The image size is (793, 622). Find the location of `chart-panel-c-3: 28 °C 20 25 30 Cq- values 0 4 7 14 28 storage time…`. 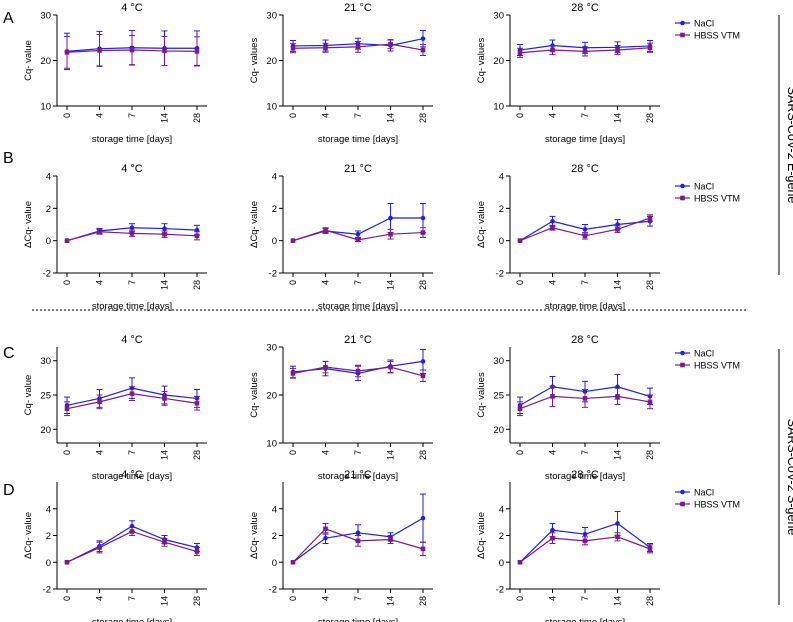

chart-panel-c-3: 28 °C 20 25 30 Cq- values 0 4 7 14 28 storage time… is located at coordinates (568, 408).